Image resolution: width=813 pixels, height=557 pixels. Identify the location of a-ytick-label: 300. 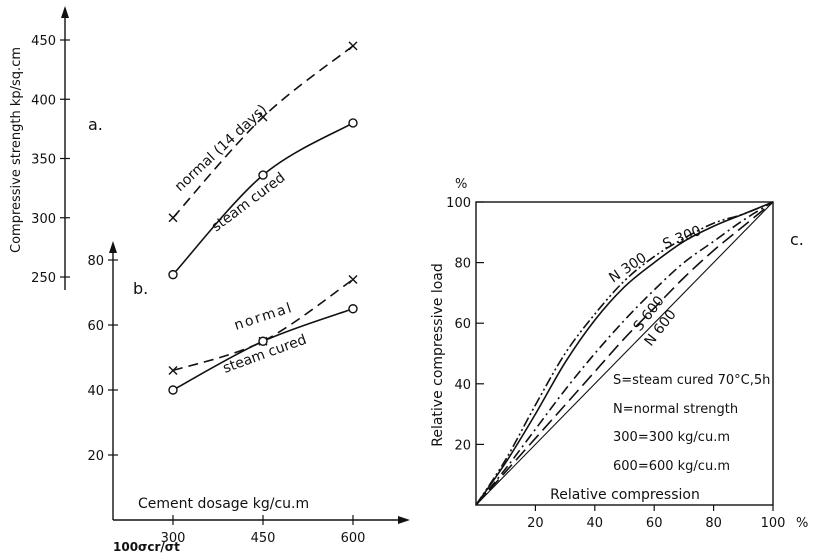
(43, 219).